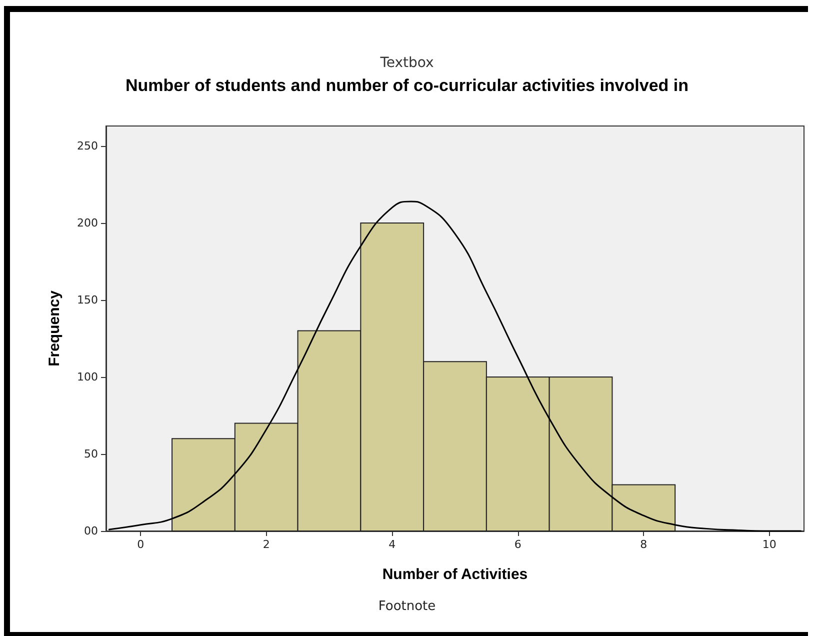 The width and height of the screenshot is (814, 636). Describe the element at coordinates (407, 606) in the screenshot. I see `text: Footnote` at that location.